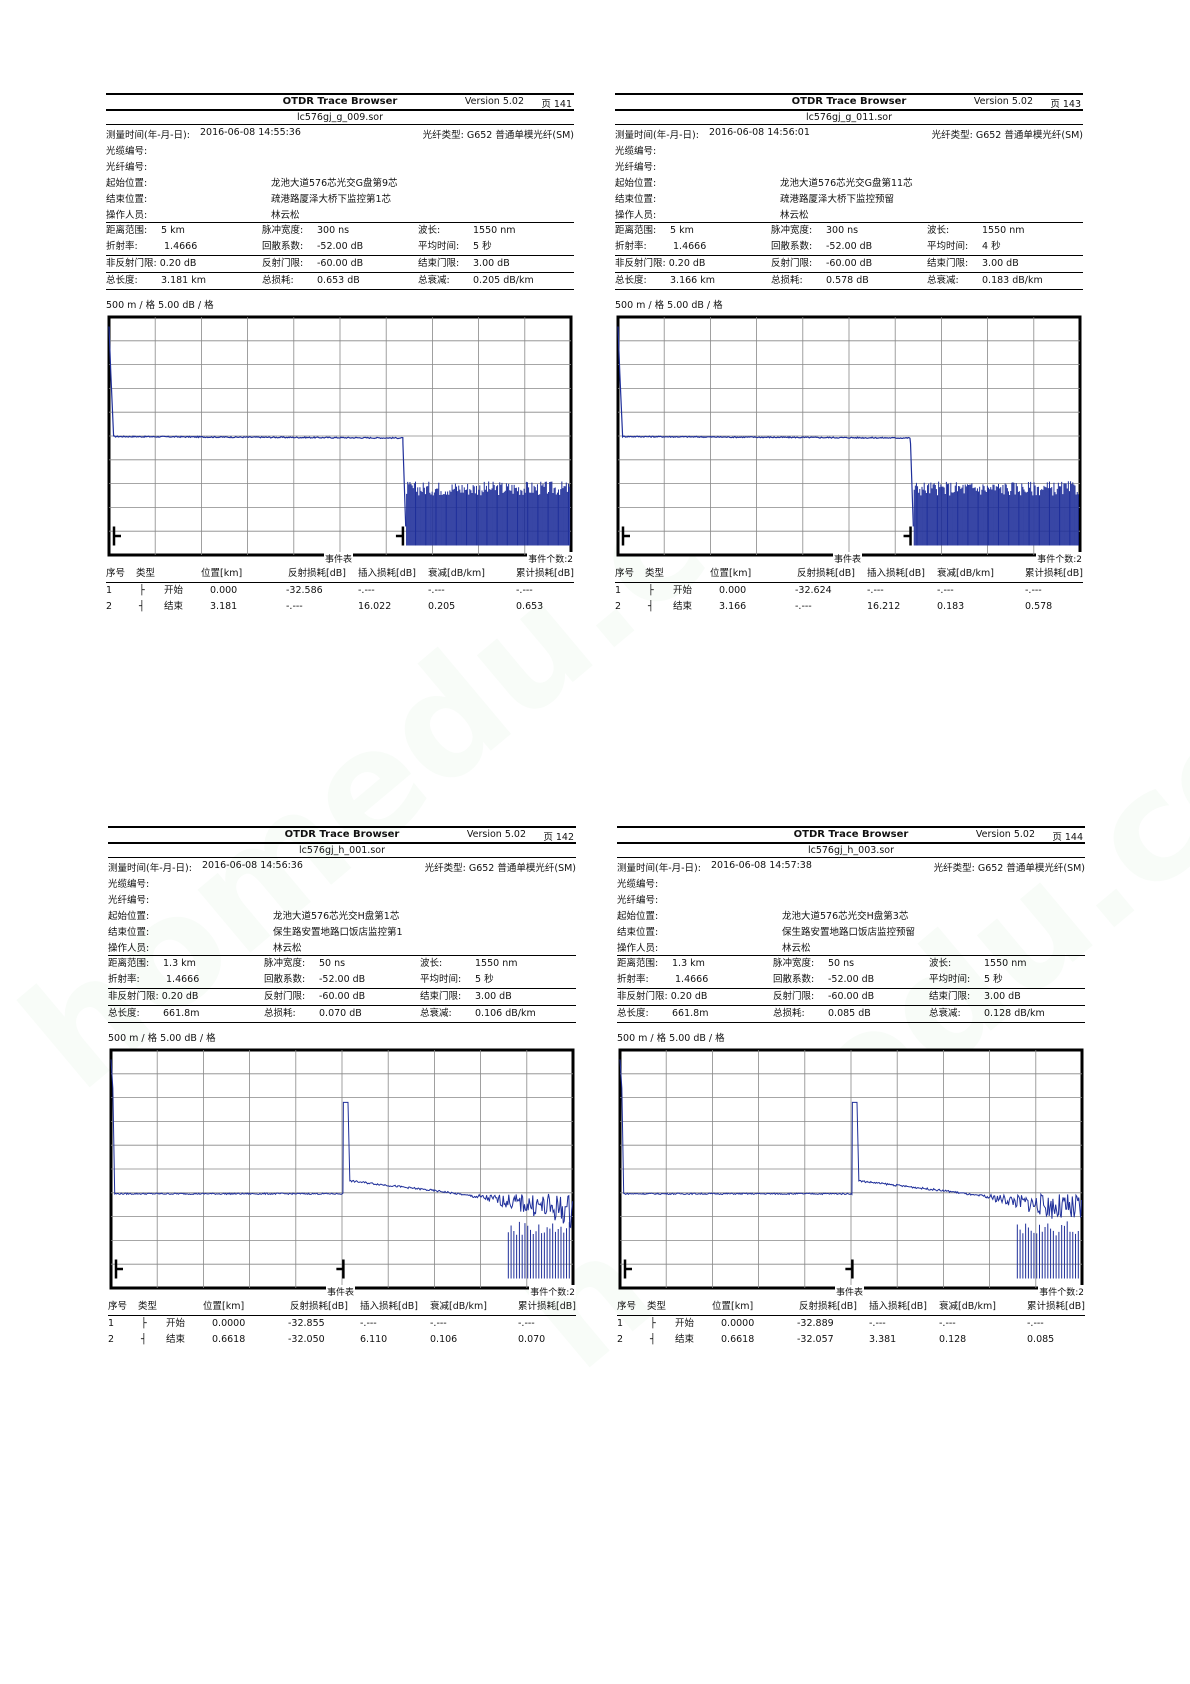 The width and height of the screenshot is (1190, 1684). I want to click on file-name: lc576gj_h_001.sor, so click(342, 851).